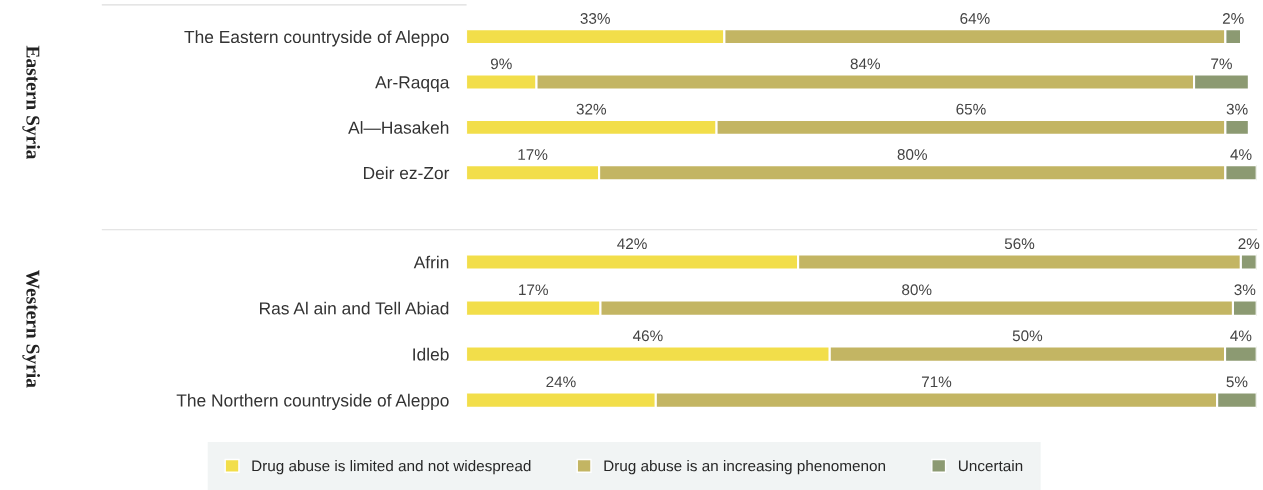 This screenshot has width=1263, height=490. I want to click on data-label: 24%, so click(561, 382).